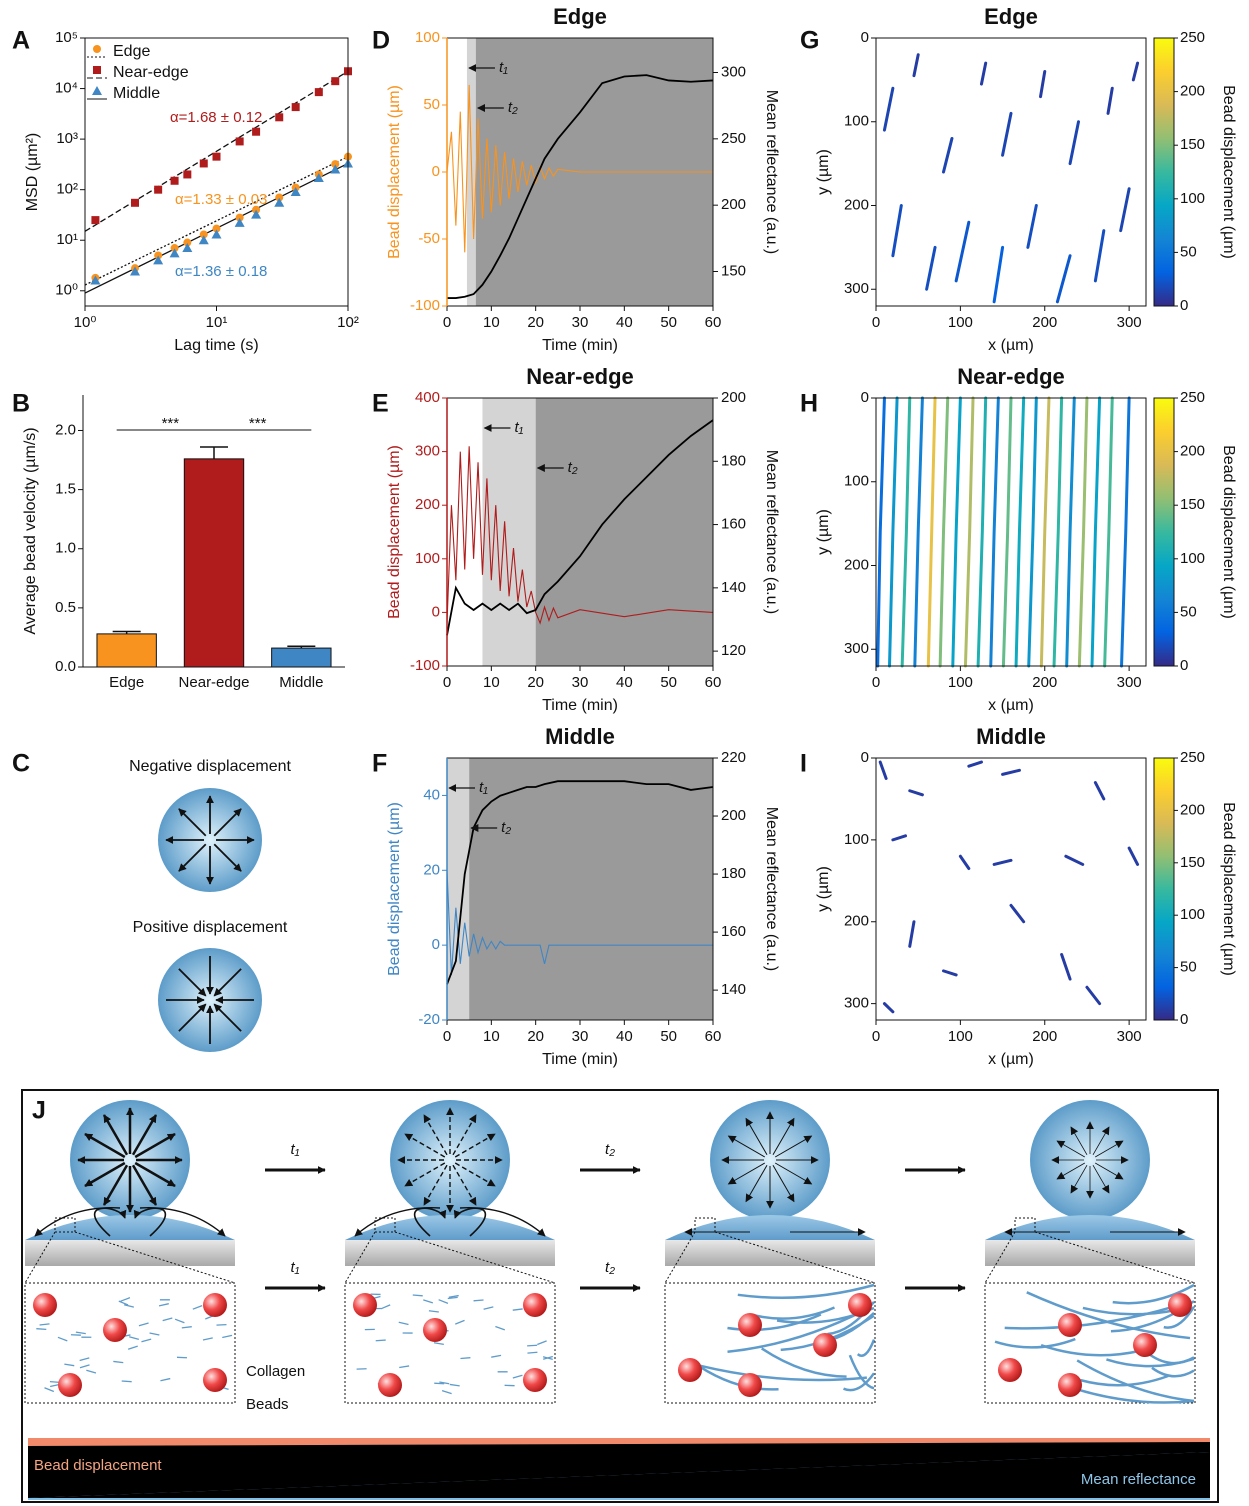 The width and height of the screenshot is (1249, 1506). What do you see at coordinates (624, 1036) in the screenshot?
I see `x-tick-label: 40` at bounding box center [624, 1036].